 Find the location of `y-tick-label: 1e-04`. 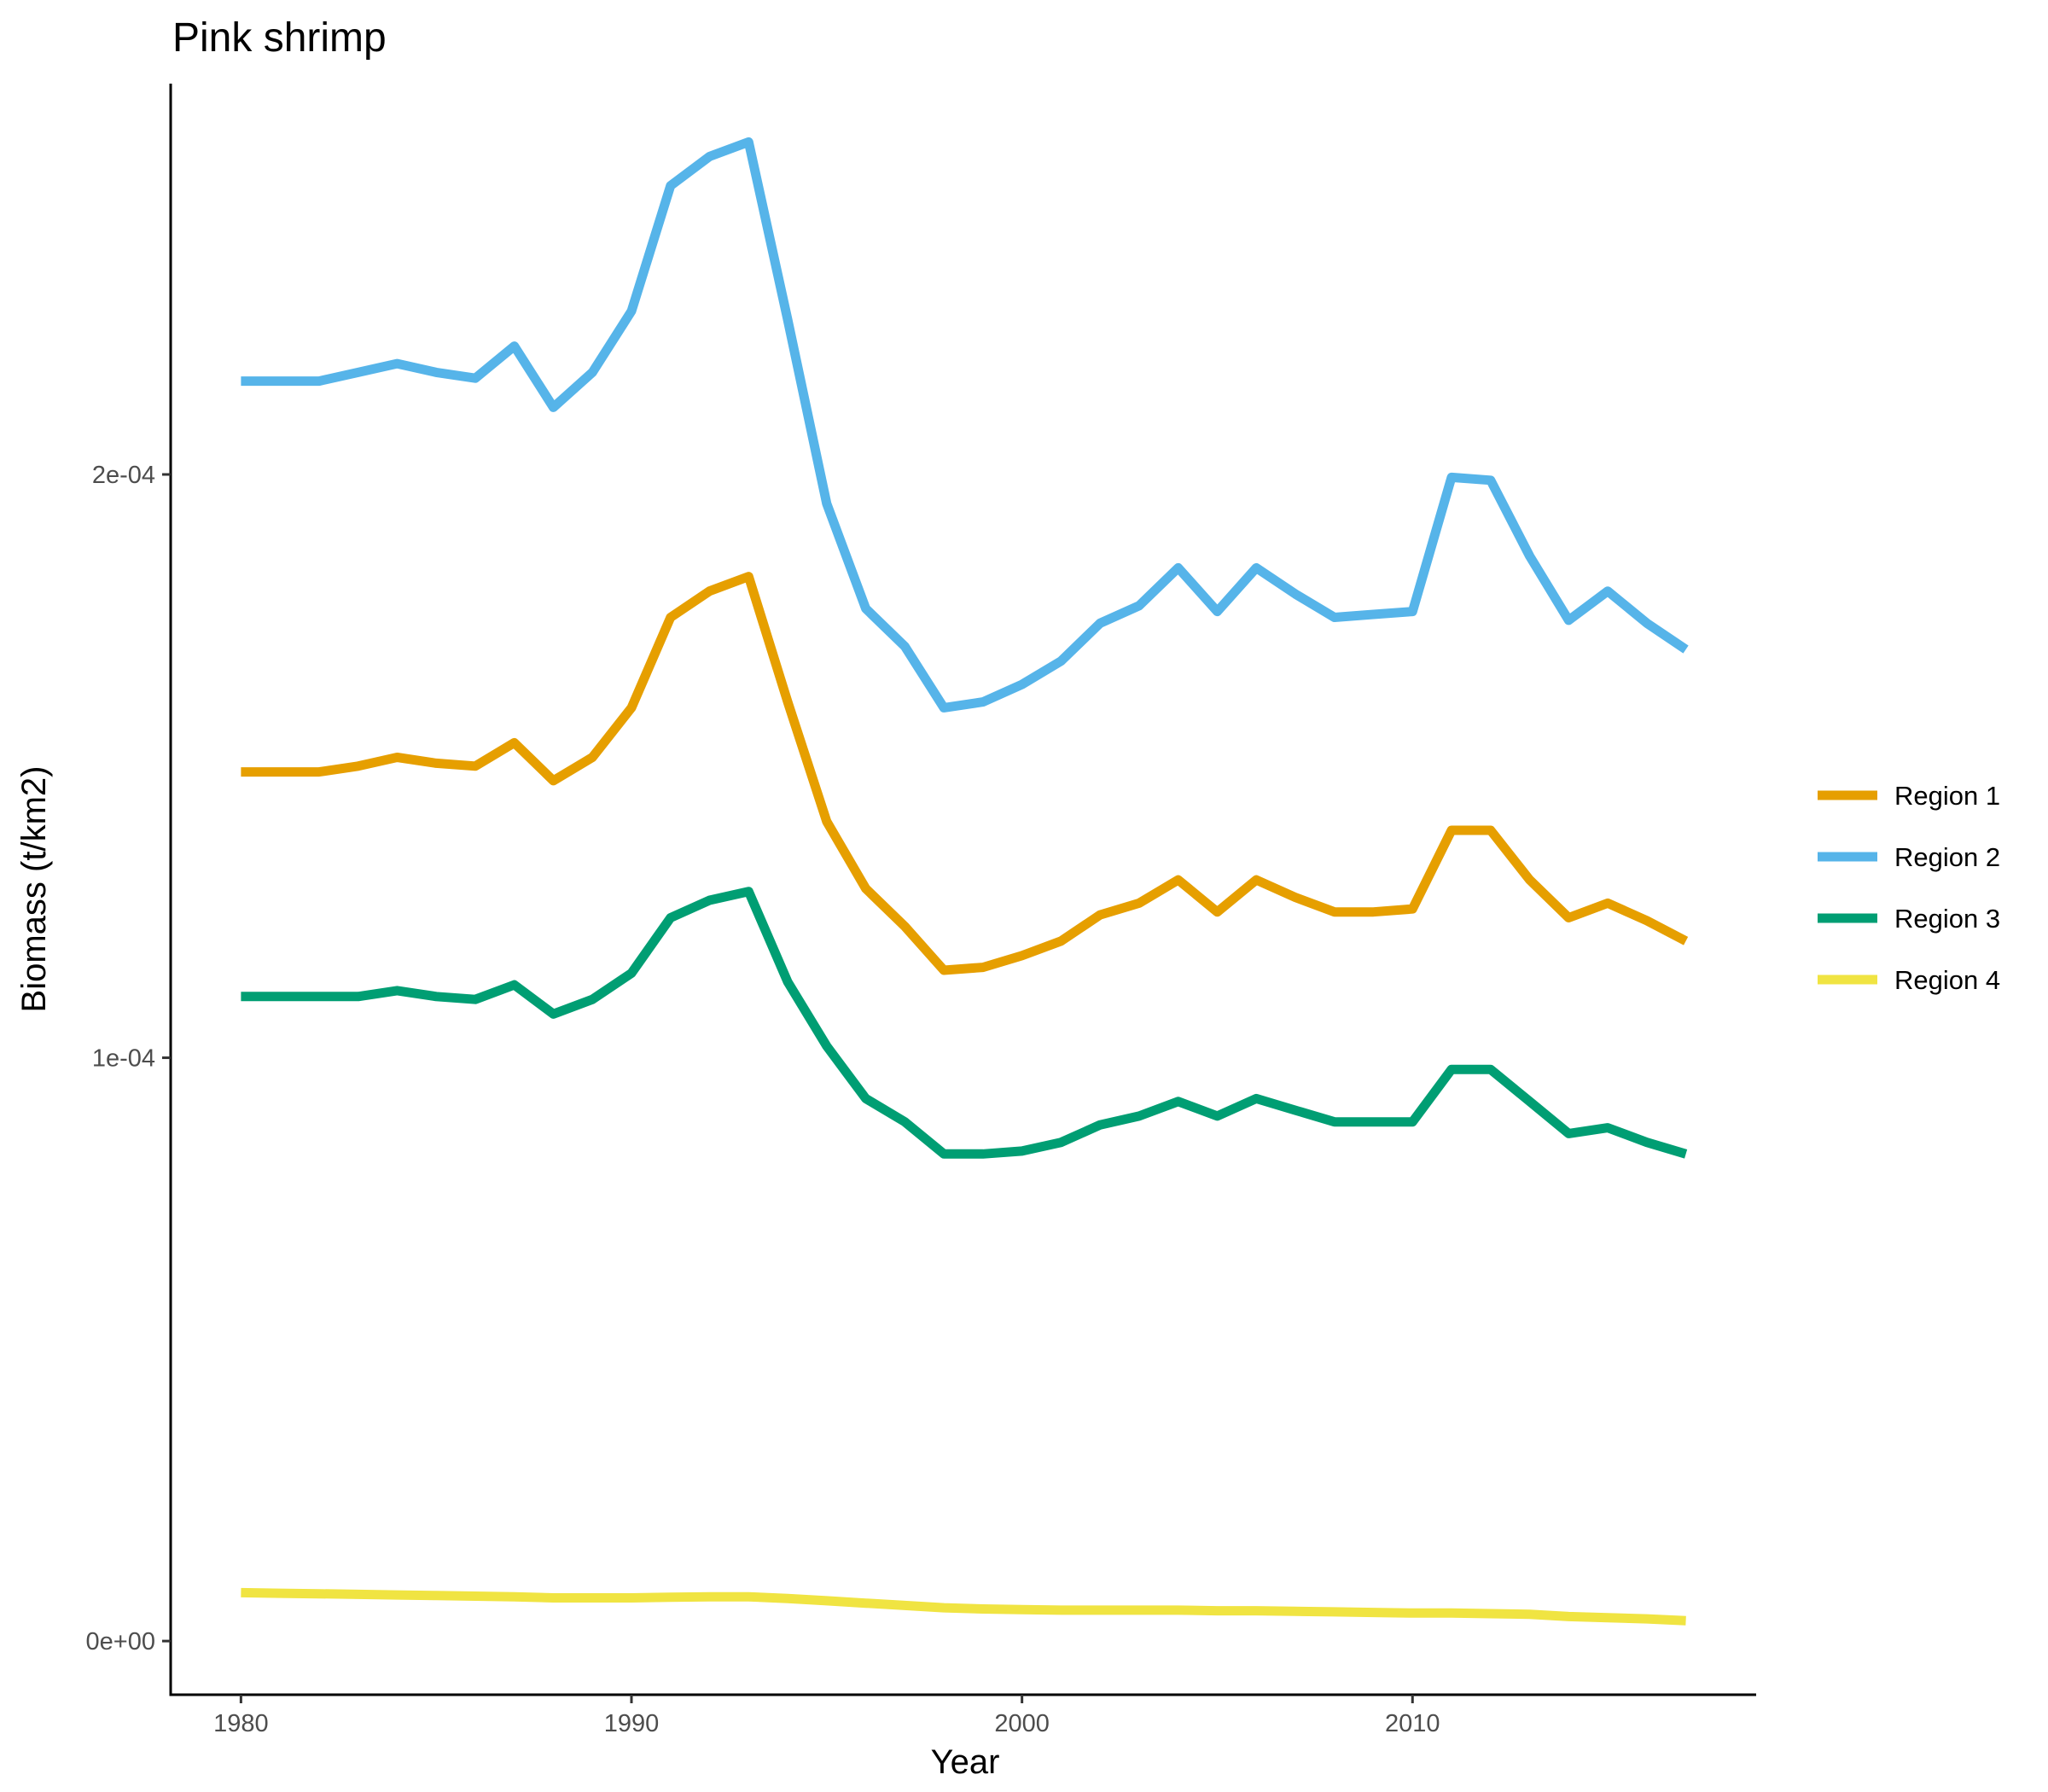

y-tick-label: 1e-04 is located at coordinates (124, 1059).